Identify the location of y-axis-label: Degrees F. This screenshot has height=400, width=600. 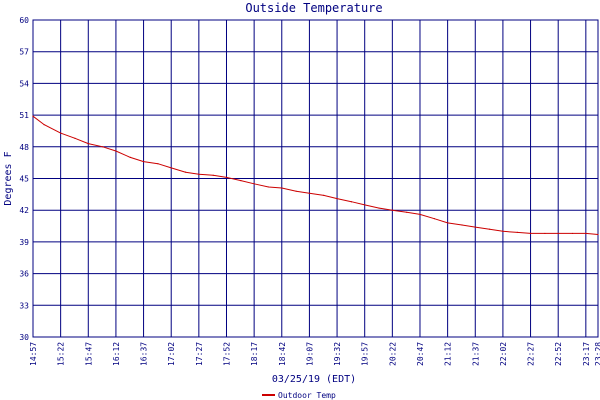
(8, 178).